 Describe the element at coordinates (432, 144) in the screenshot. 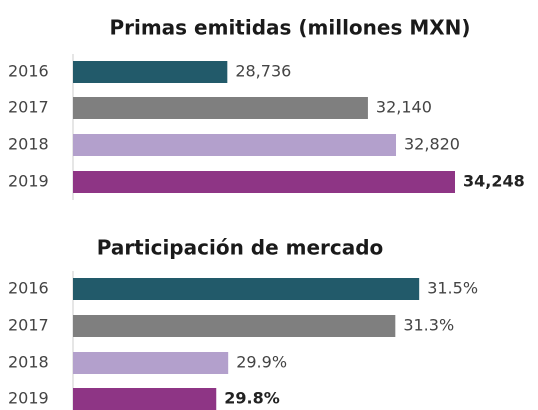

I see `value-label: 32,820` at that location.